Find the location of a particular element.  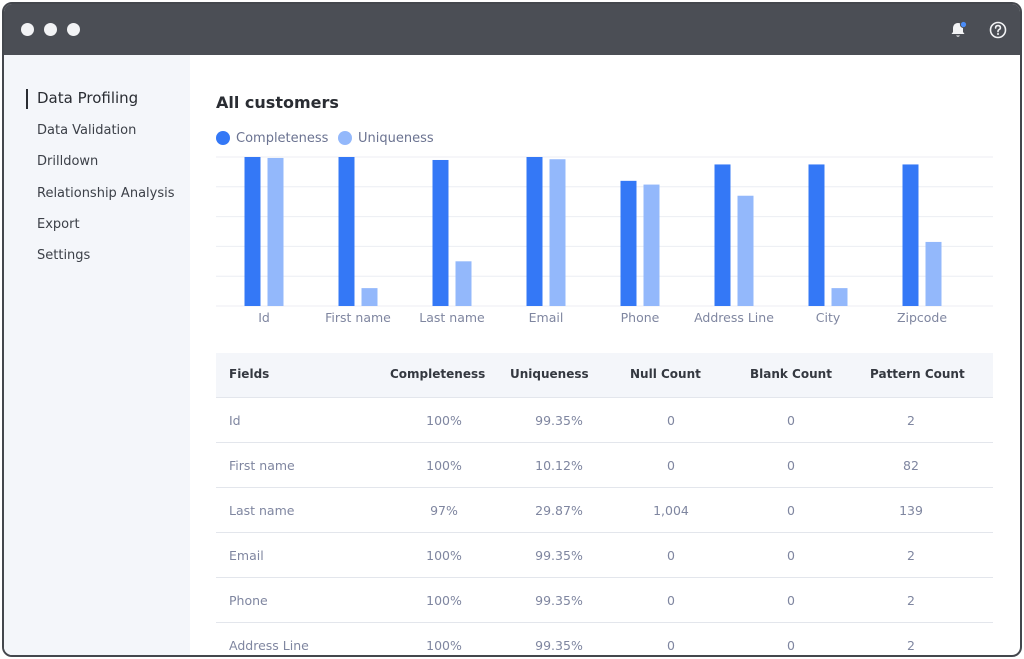

sidebar-item-export: Export is located at coordinates (58, 224).